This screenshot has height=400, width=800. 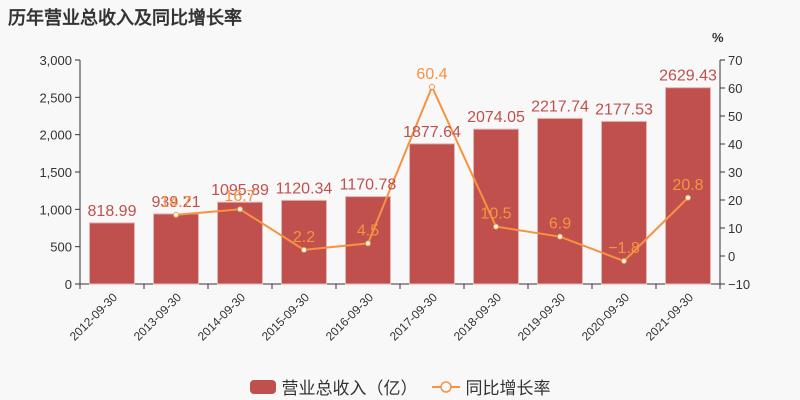 I want to click on right-tick-label: 0, so click(x=731, y=256).